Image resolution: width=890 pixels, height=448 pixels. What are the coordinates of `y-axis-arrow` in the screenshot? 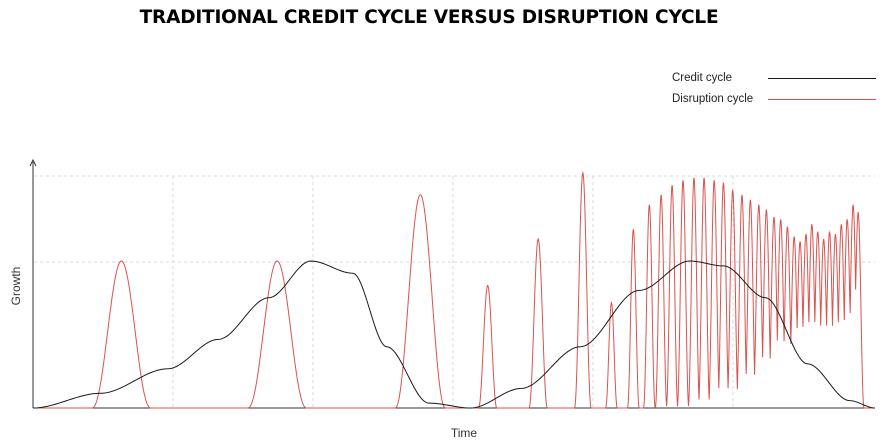 It's located at (33, 162).